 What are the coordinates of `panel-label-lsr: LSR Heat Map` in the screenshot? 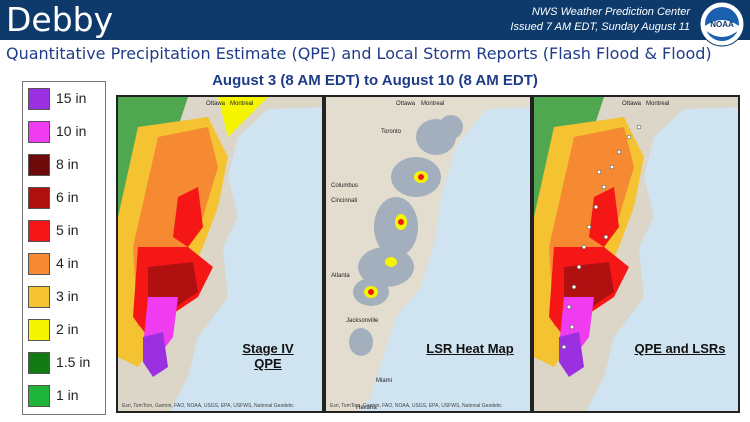 It's located at (470, 348).